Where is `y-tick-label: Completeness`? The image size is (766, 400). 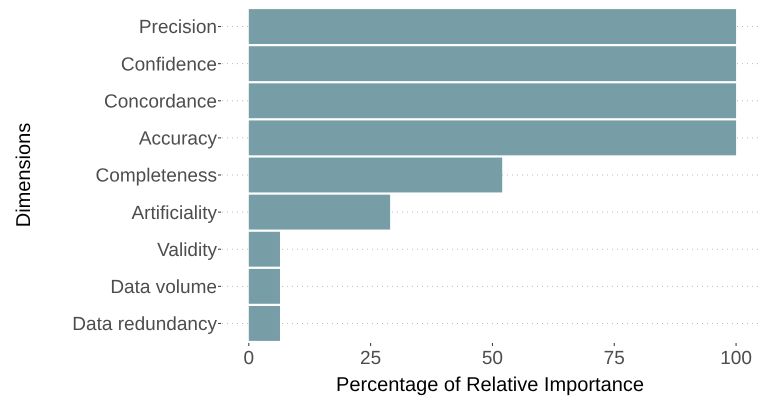
y-tick-label: Completeness is located at coordinates (156, 176).